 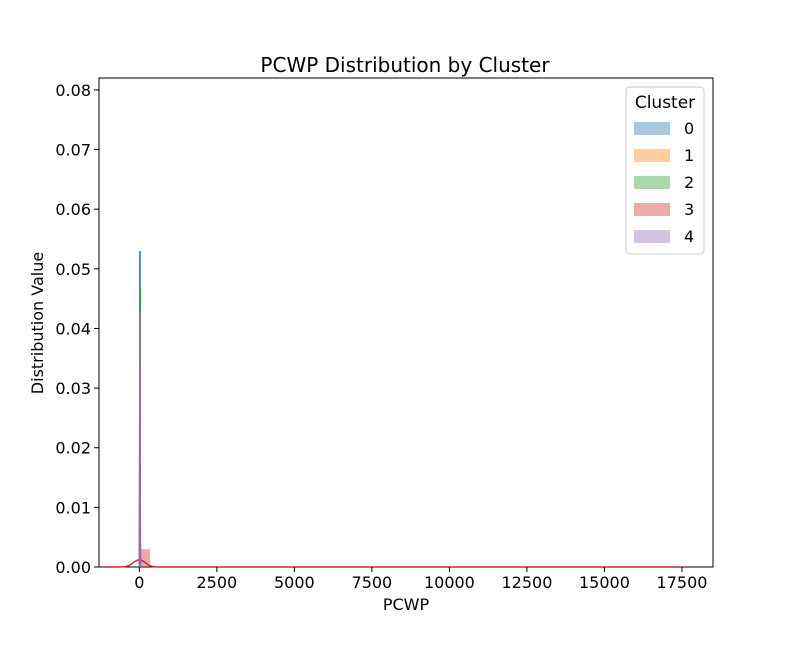 What do you see at coordinates (73, 448) in the screenshot?
I see `y-tick-label: 0.02` at bounding box center [73, 448].